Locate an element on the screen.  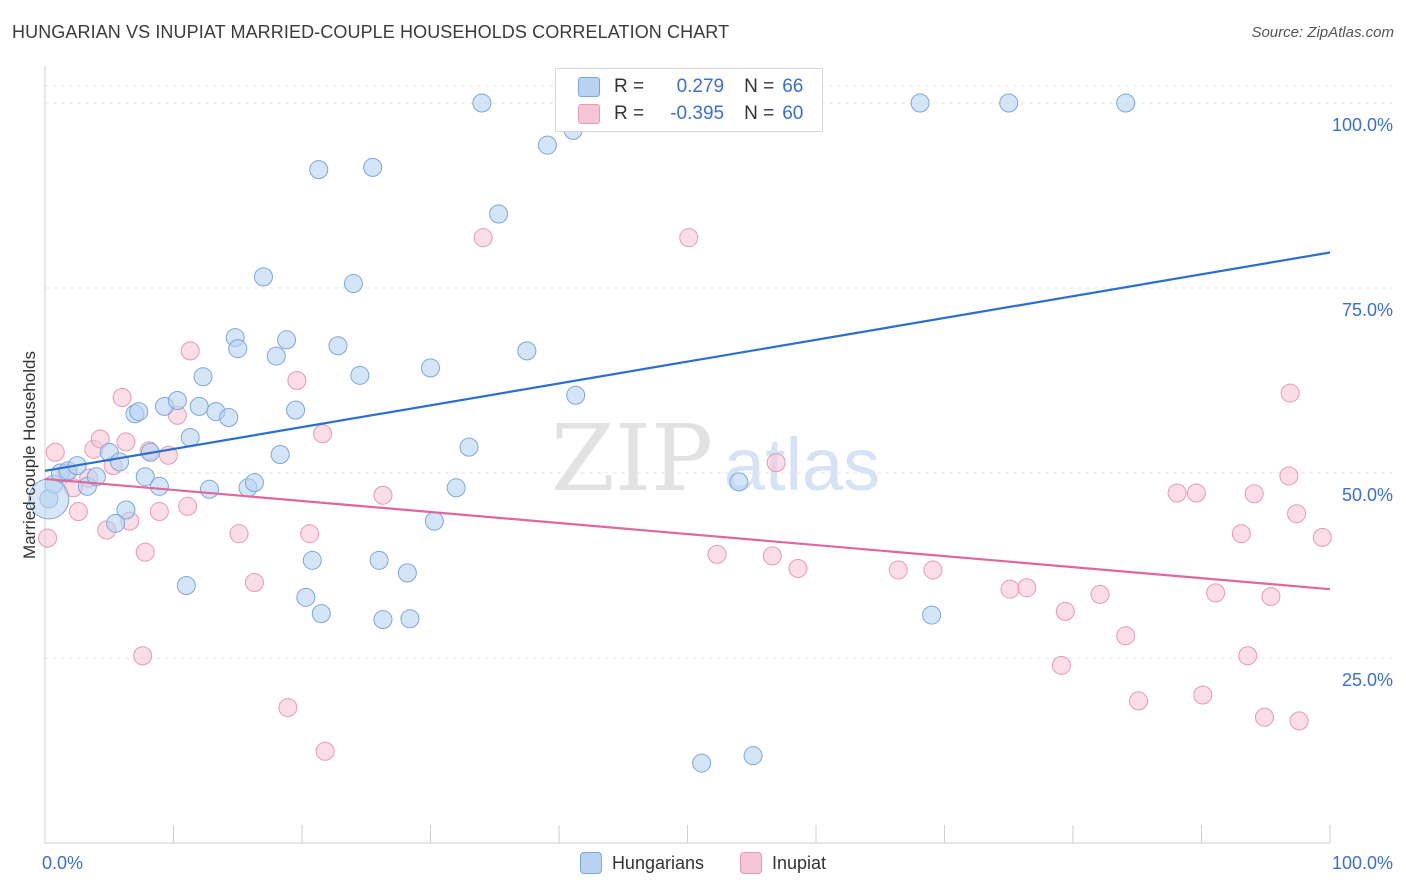
legend-r-value: -0.395 is located at coordinates (697, 113).